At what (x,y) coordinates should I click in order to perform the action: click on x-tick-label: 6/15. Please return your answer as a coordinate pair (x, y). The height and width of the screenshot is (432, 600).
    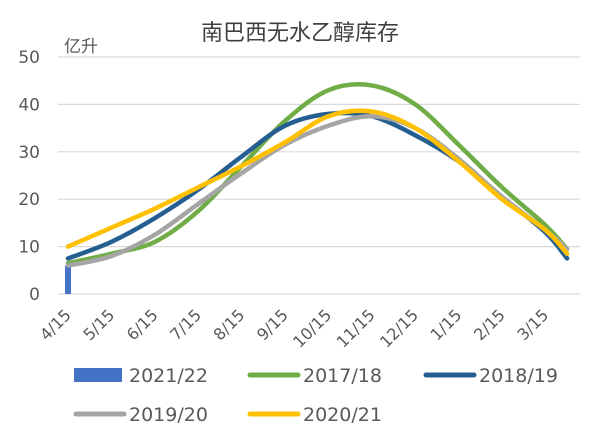
    Looking at the image, I should click on (142, 324).